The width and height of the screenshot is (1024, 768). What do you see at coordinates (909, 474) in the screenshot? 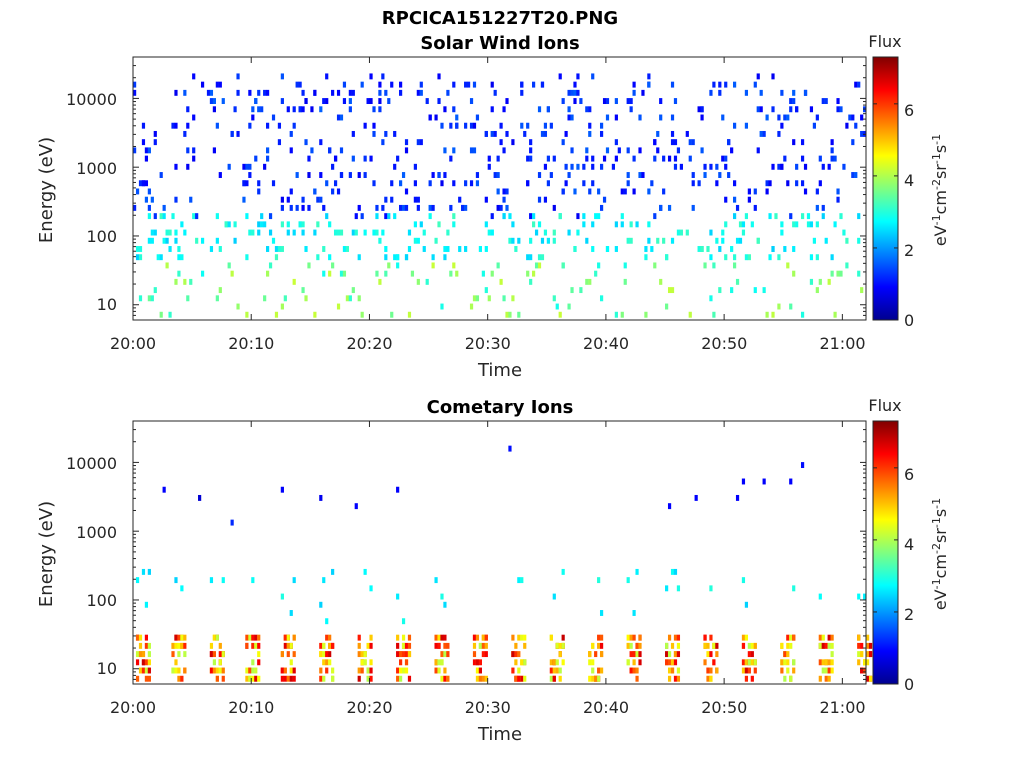
I see `colorbar-tick-label: 6` at bounding box center [909, 474].